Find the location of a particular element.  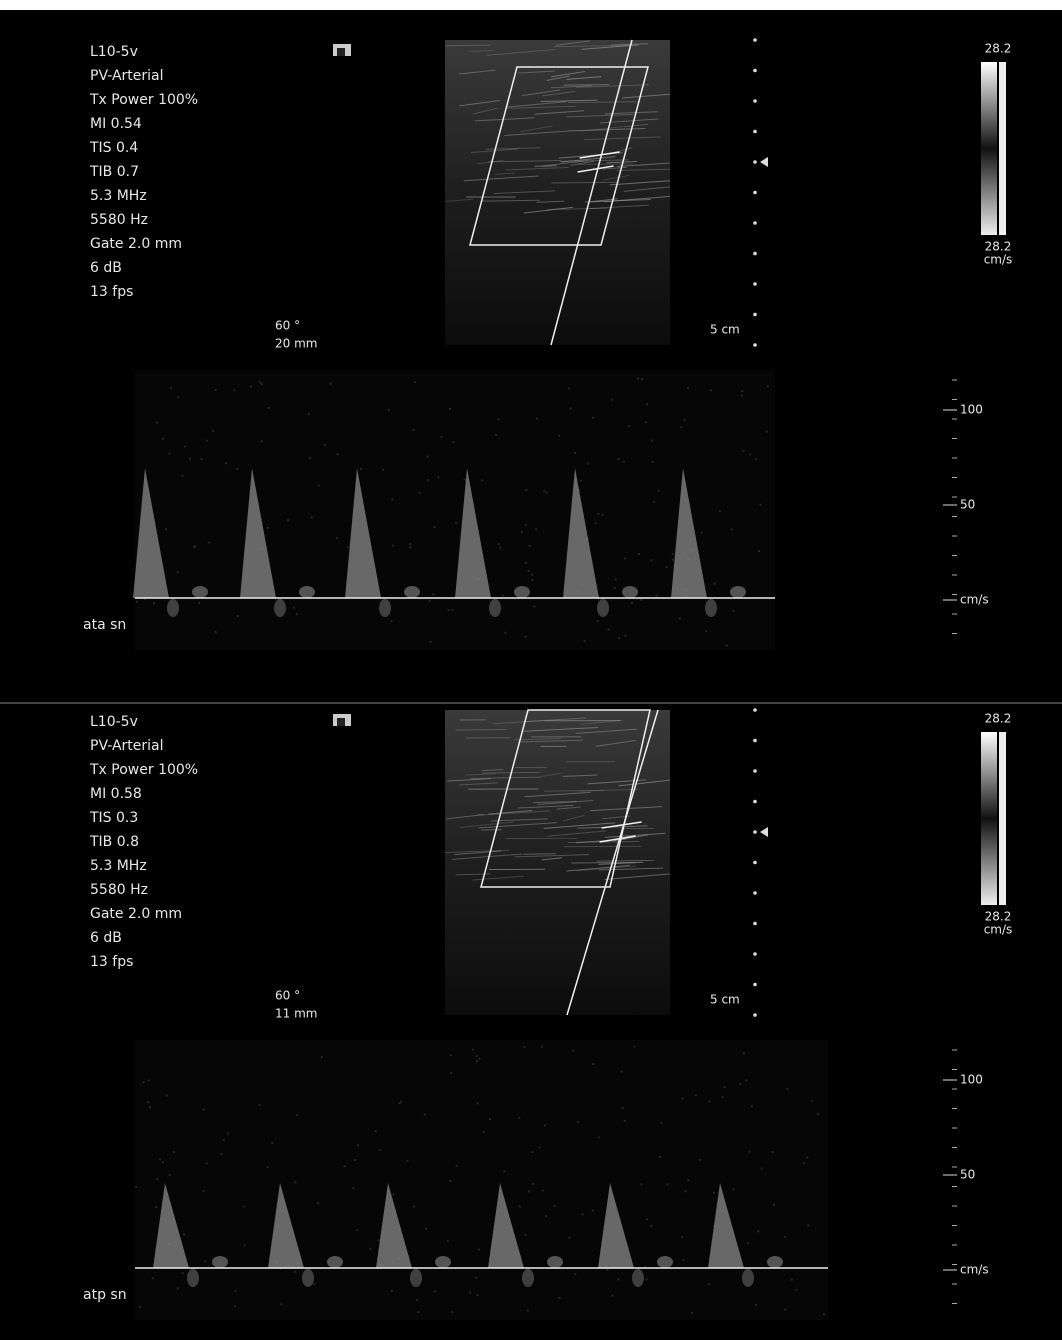

probe-icon-inner is located at coordinates (341, 52).